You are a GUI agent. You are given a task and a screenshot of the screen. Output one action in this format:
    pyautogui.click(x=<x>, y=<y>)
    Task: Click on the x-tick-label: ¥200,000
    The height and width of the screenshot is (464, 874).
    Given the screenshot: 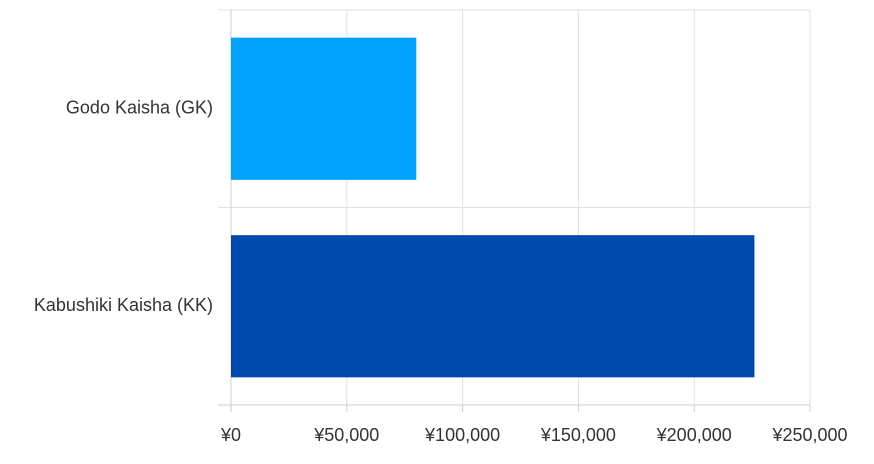 What is the action you would take?
    pyautogui.click(x=694, y=435)
    